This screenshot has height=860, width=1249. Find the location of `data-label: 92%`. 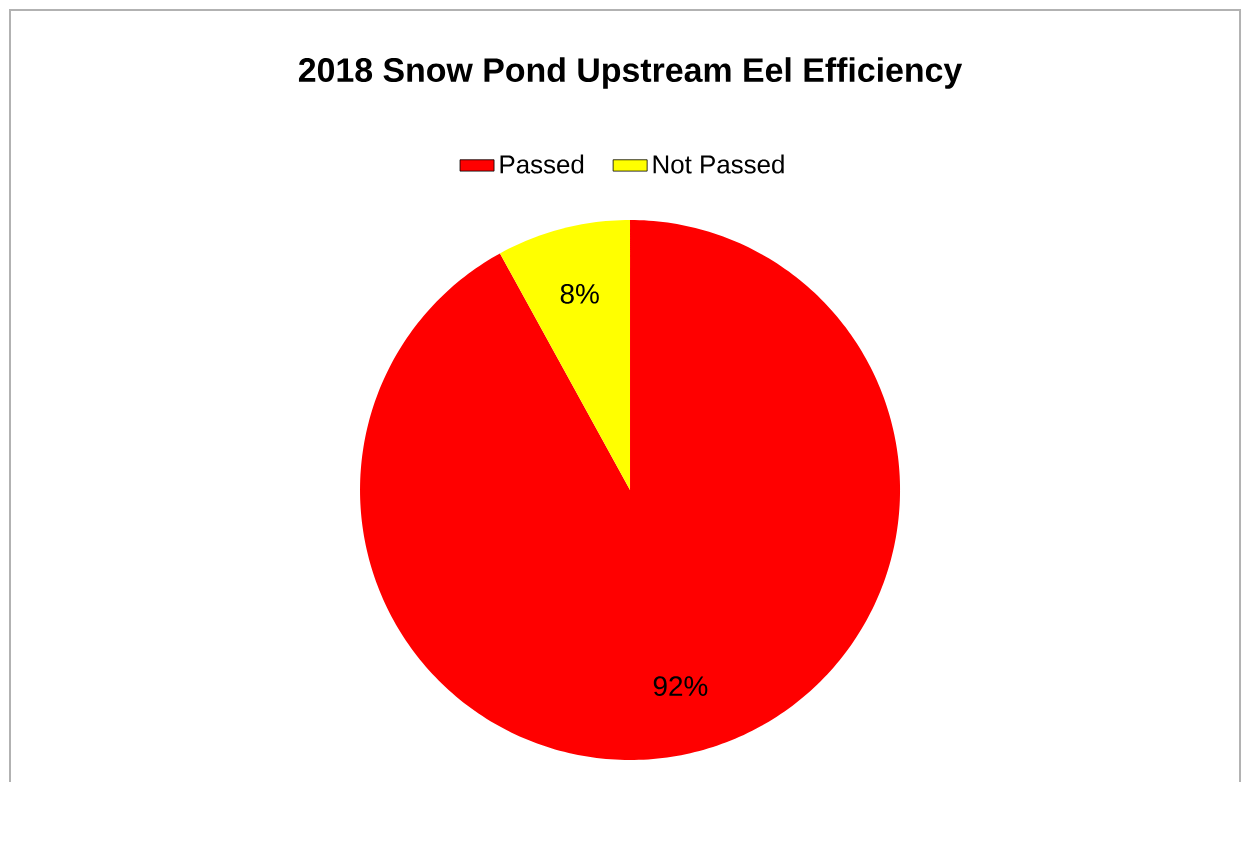

data-label: 92% is located at coordinates (680, 686).